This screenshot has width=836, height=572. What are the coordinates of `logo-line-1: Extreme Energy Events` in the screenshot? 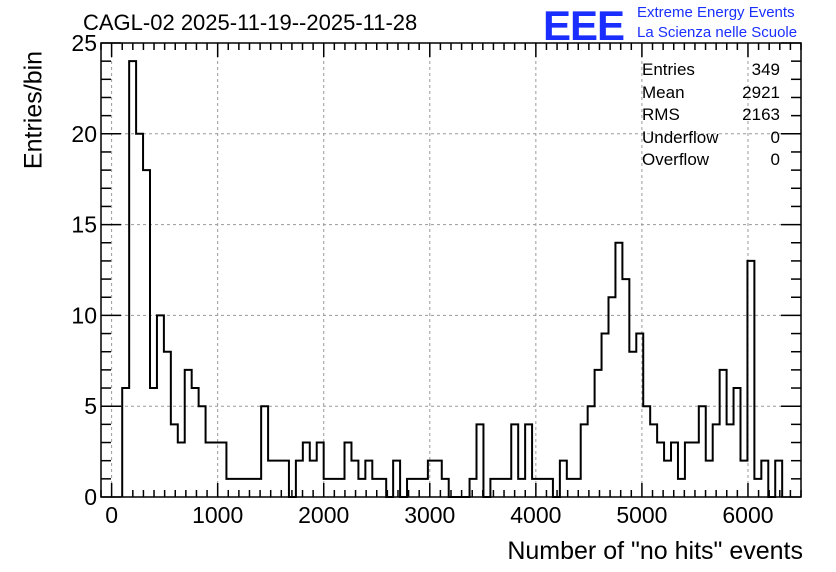 It's located at (716, 12).